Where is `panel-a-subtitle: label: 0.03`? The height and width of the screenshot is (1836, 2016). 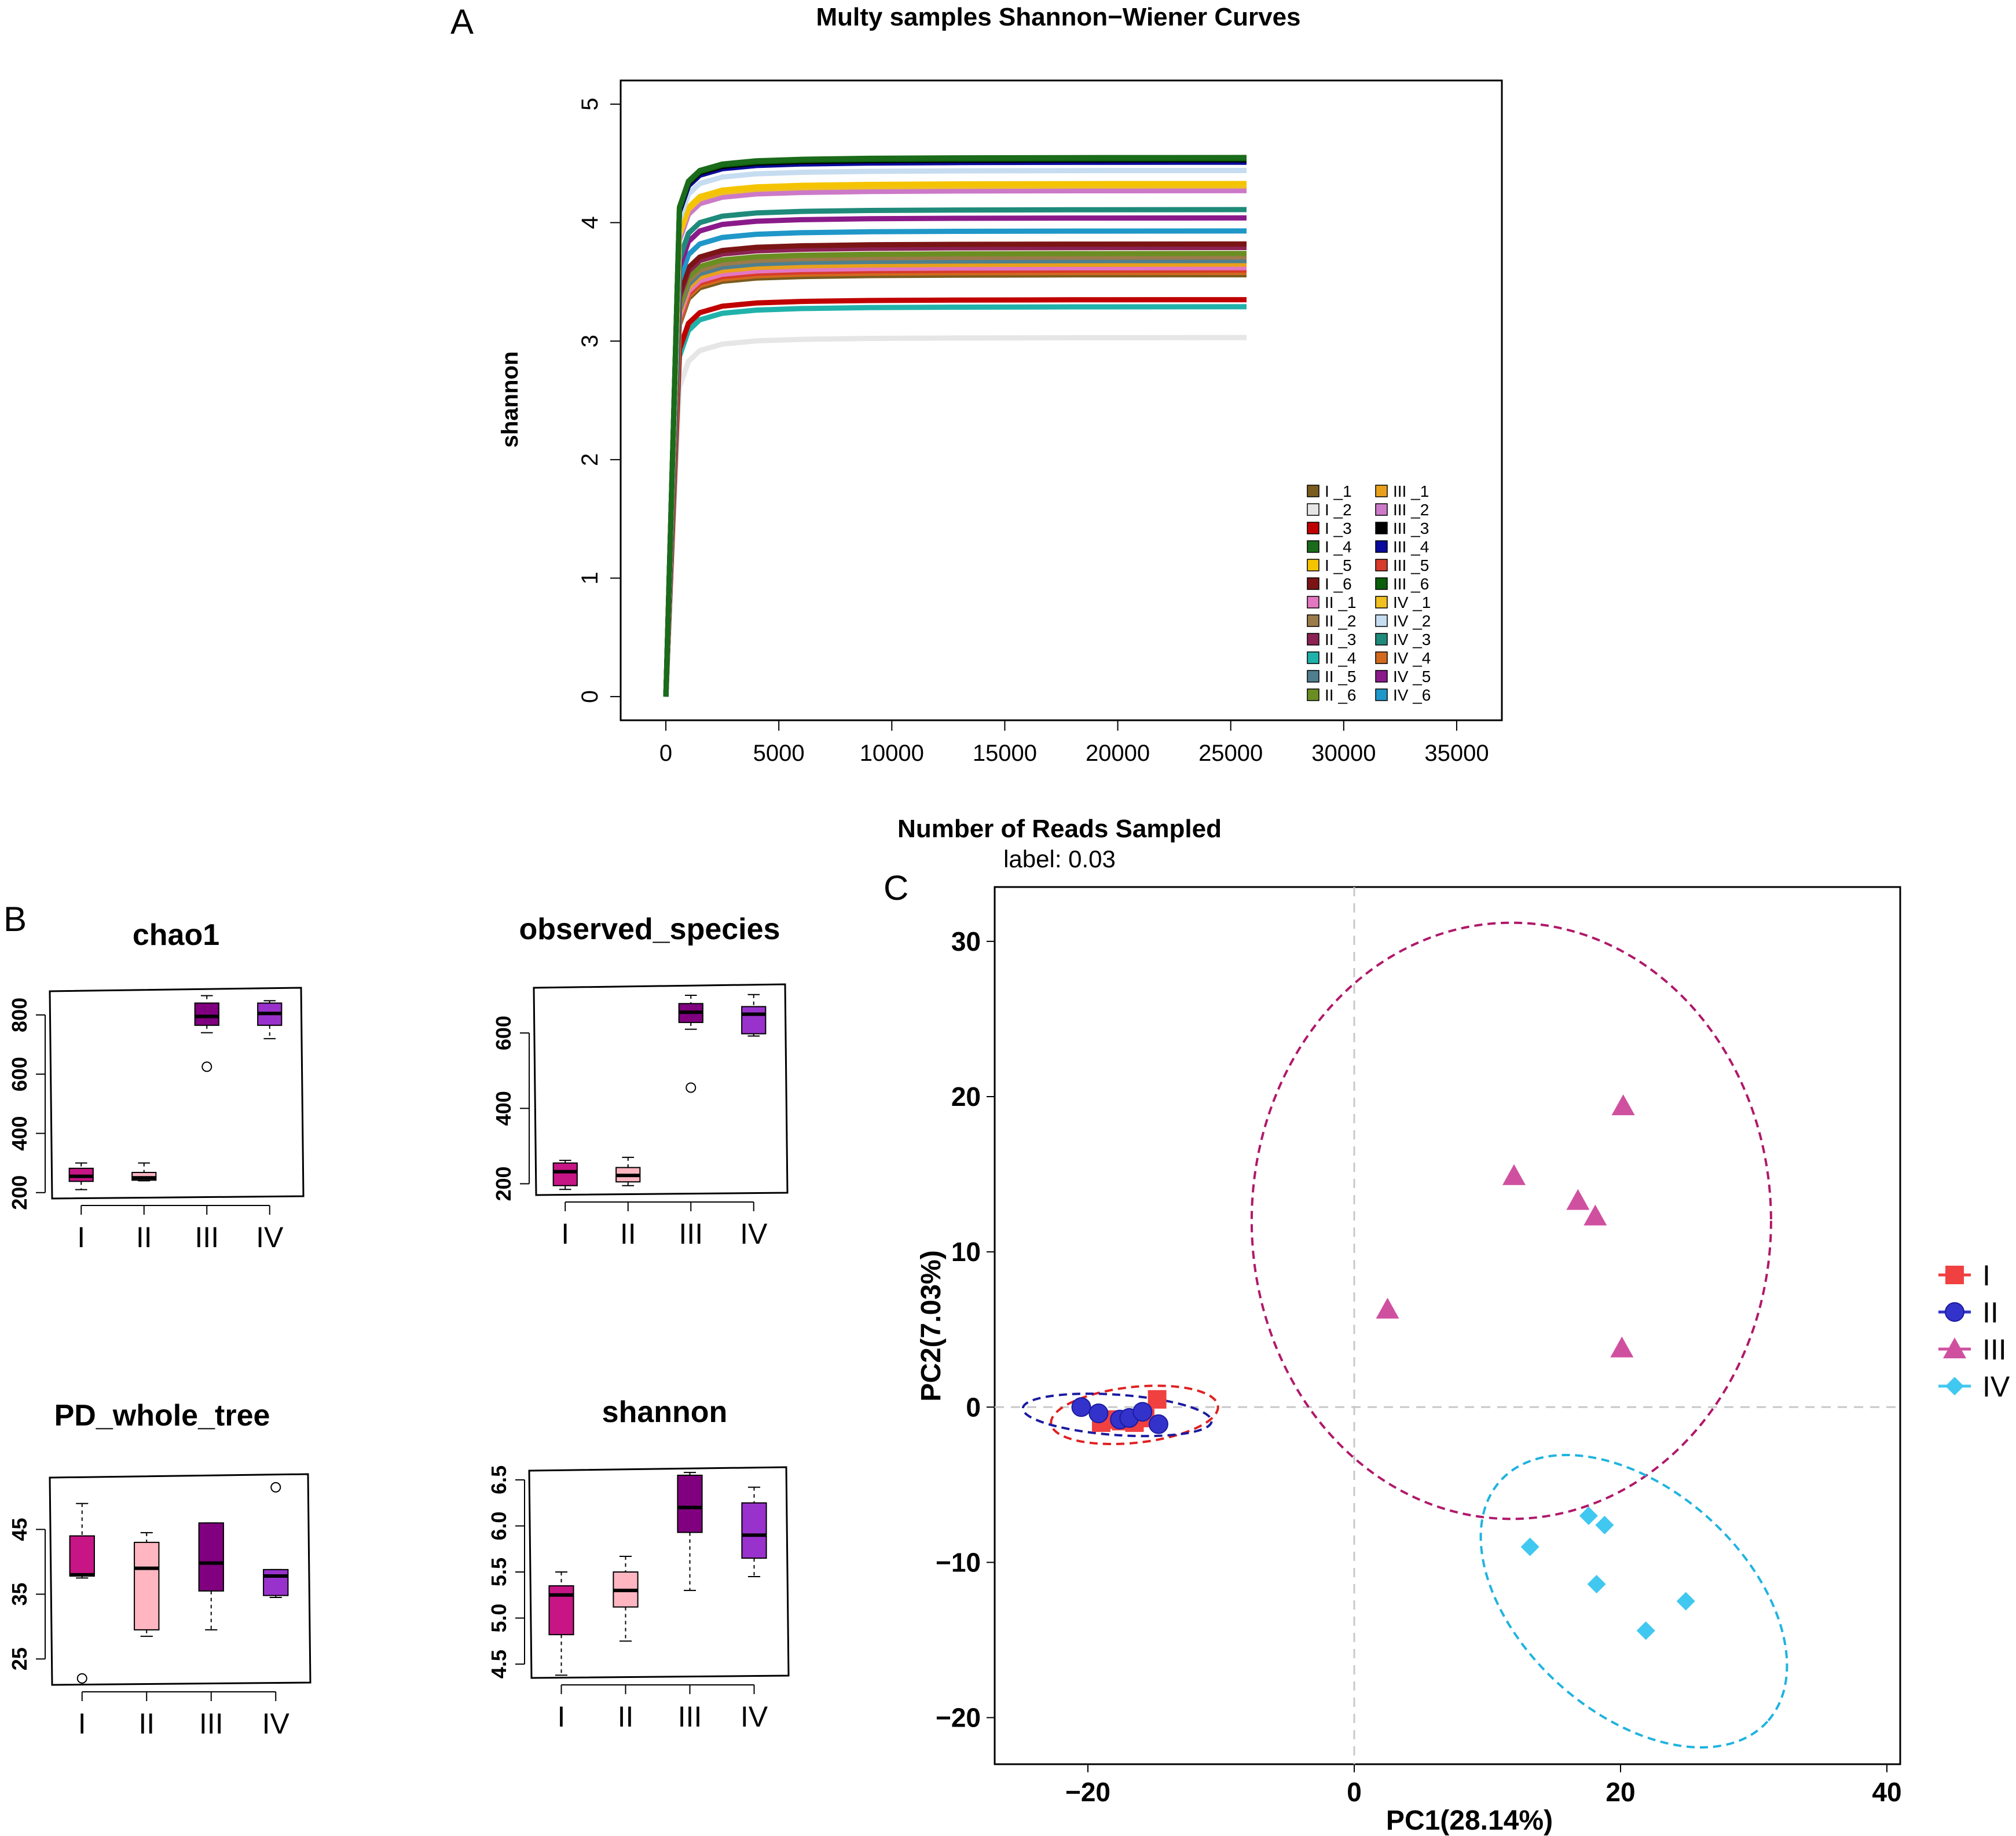
panel-a-subtitle: label: 0.03 is located at coordinates (1059, 859).